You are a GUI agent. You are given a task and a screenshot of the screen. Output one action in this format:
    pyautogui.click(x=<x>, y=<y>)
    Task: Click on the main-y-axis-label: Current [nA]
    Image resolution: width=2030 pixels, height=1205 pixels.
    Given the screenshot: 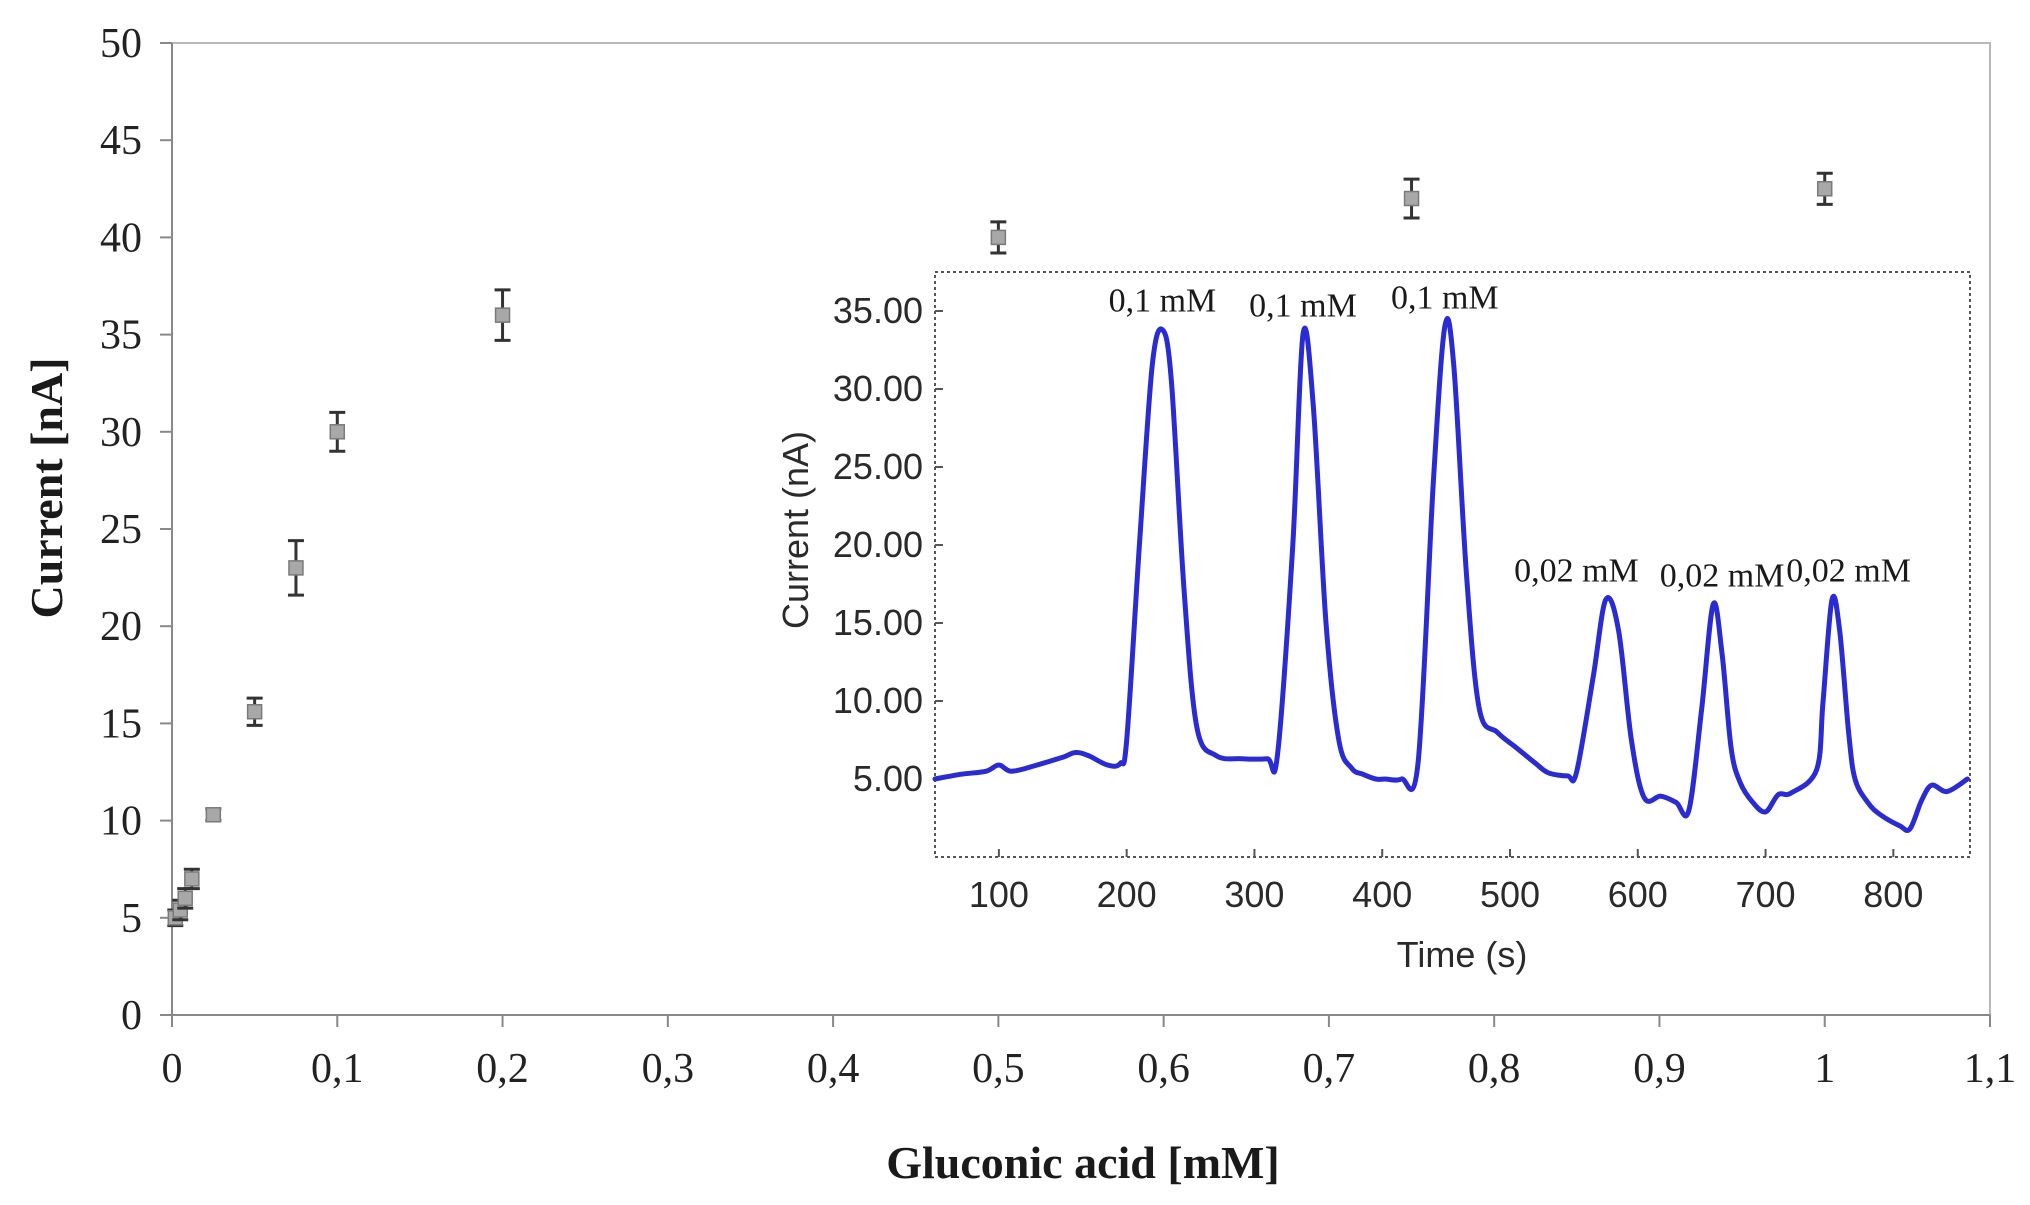 What is the action you would take?
    pyautogui.click(x=46, y=487)
    